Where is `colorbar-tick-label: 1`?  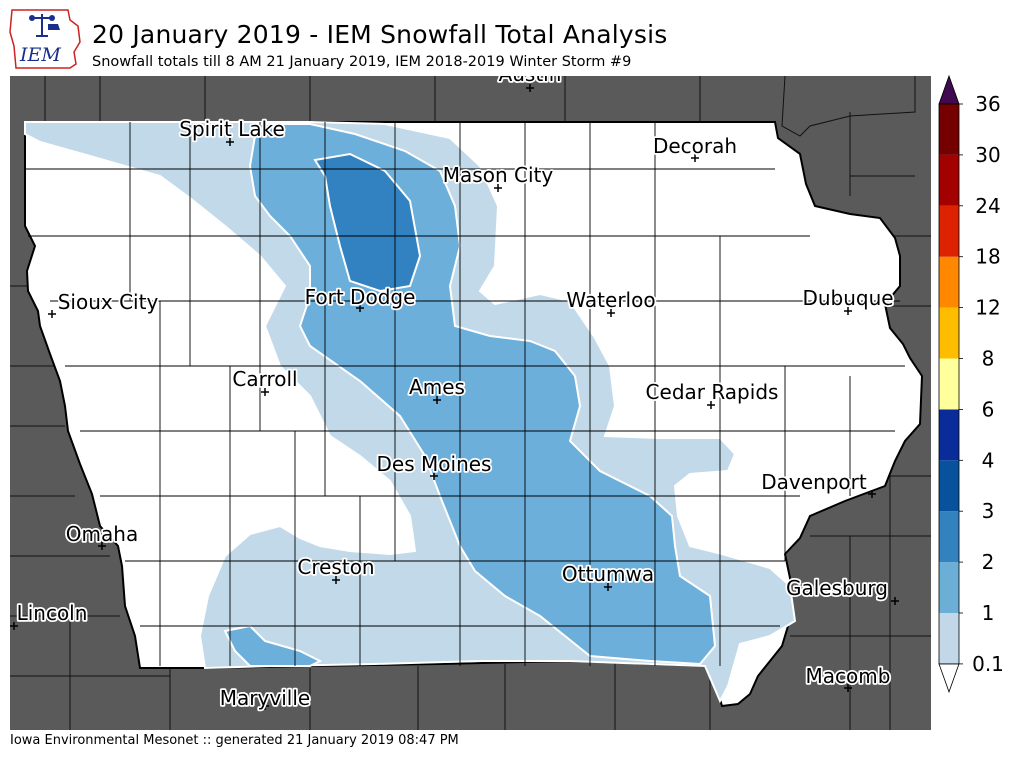
colorbar-tick-label: 1 is located at coordinates (988, 613).